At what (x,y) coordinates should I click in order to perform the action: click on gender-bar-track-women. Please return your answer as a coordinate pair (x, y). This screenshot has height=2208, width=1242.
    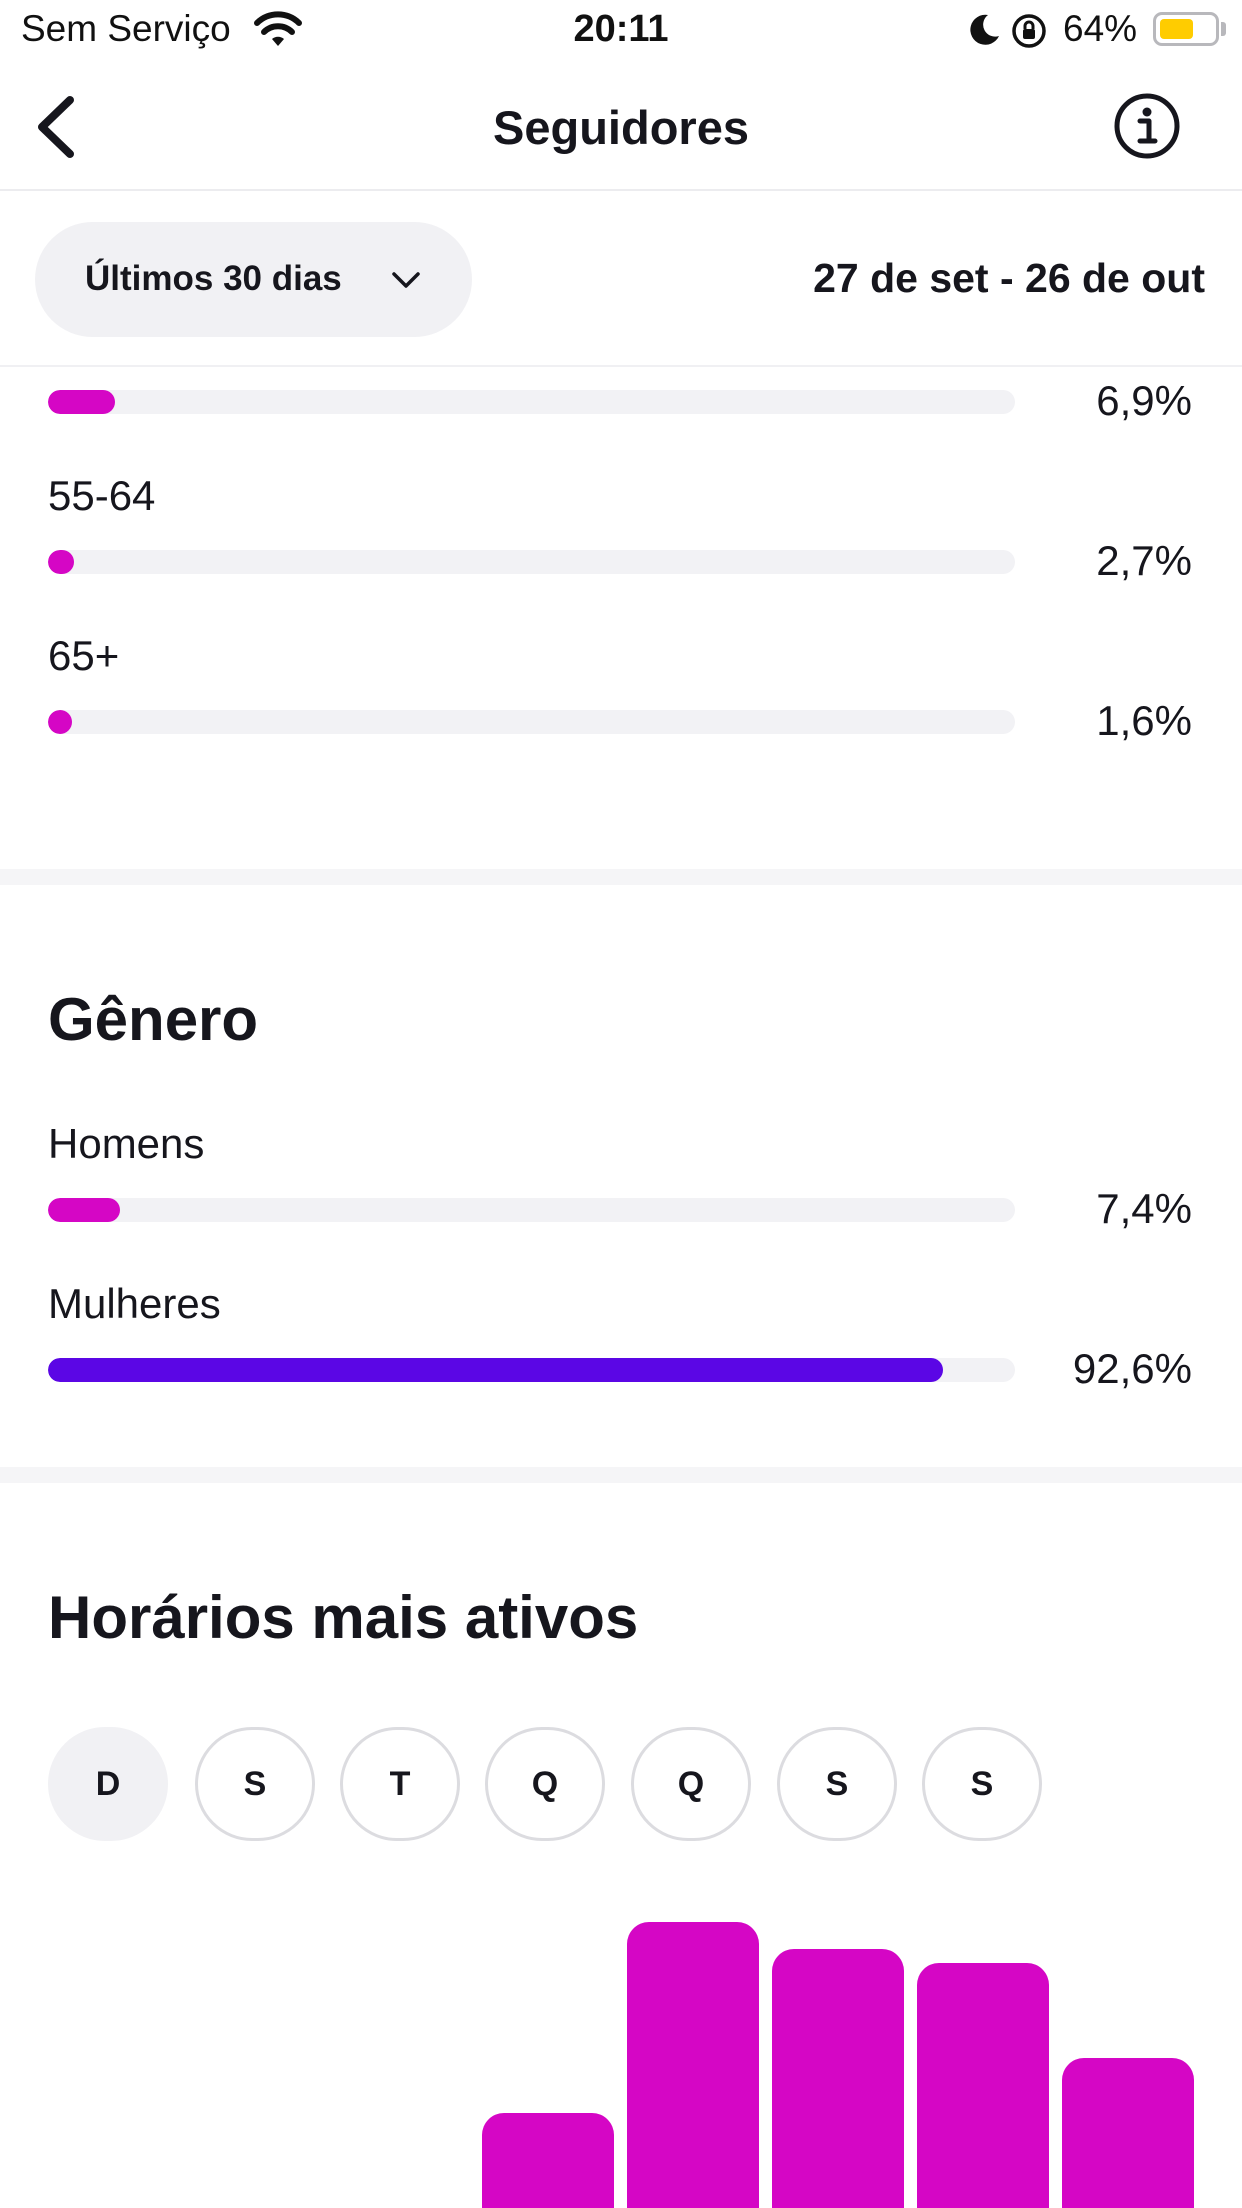
    Looking at the image, I should click on (531, 1370).